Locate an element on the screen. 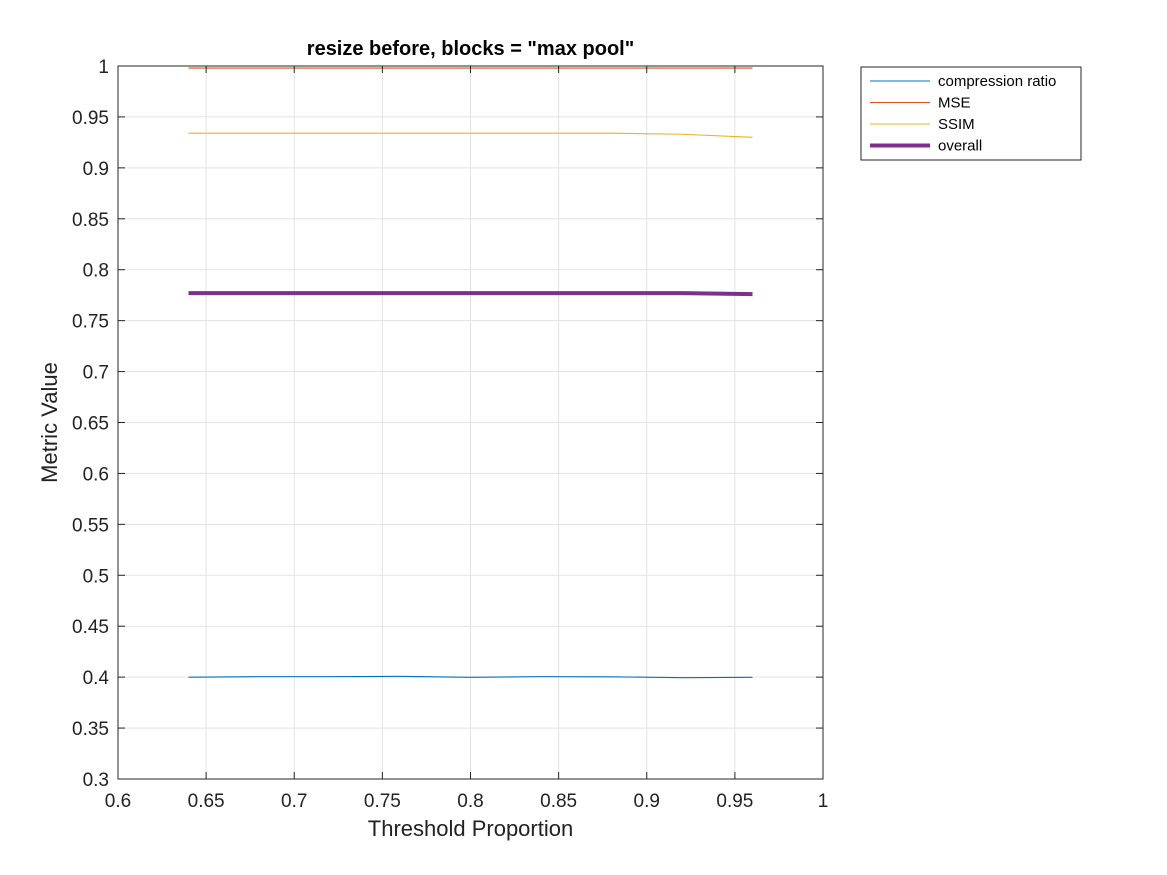  x-tick-label: 0.6 is located at coordinates (118, 801).